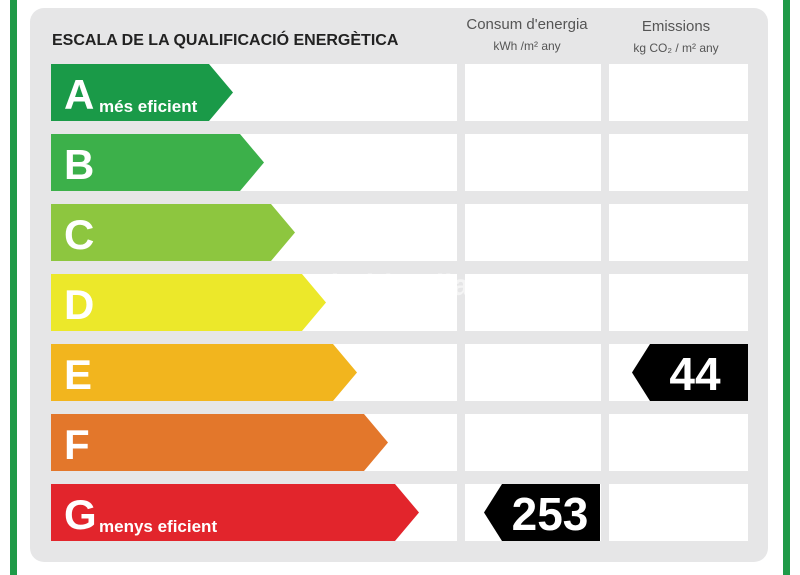 This screenshot has height=575, width=800. I want to click on emissions-value: 44, so click(695, 374).